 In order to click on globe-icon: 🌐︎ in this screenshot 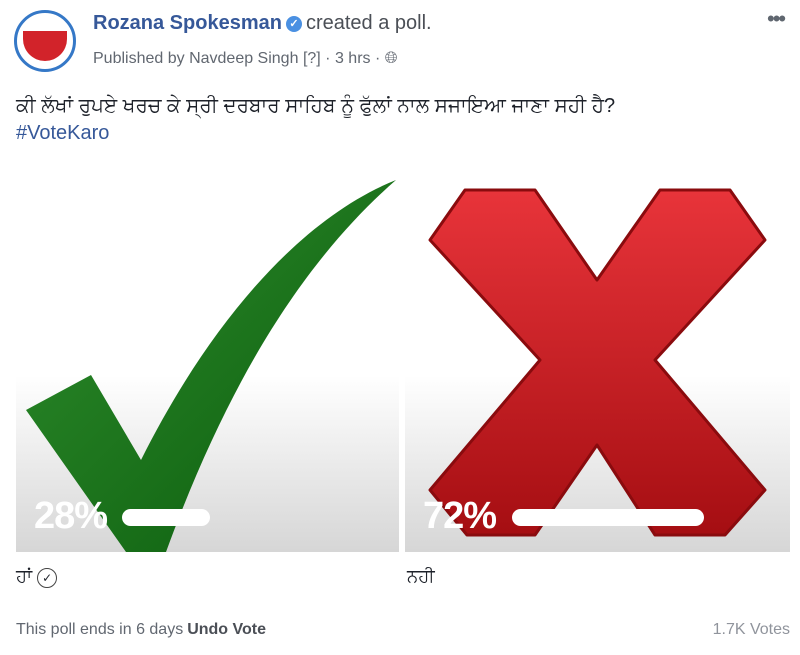, I will do `click(391, 58)`.